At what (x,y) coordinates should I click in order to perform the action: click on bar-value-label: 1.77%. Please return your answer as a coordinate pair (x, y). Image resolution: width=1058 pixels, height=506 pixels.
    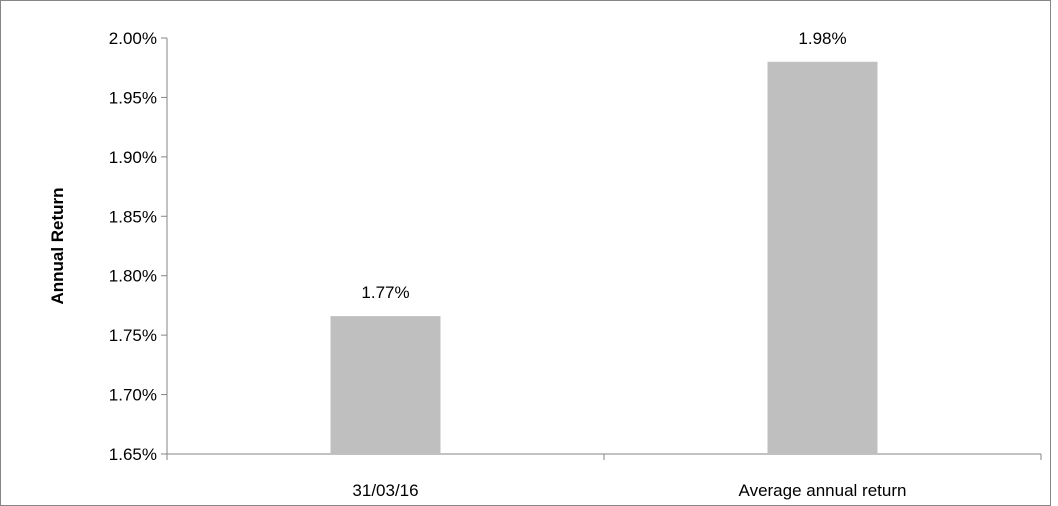
    Looking at the image, I should click on (385, 292).